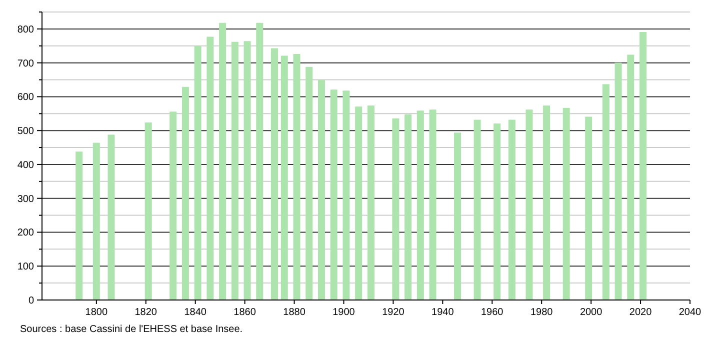 Image resolution: width=710 pixels, height=340 pixels. Describe the element at coordinates (25, 267) in the screenshot. I see `y-tick-label: 100` at that location.